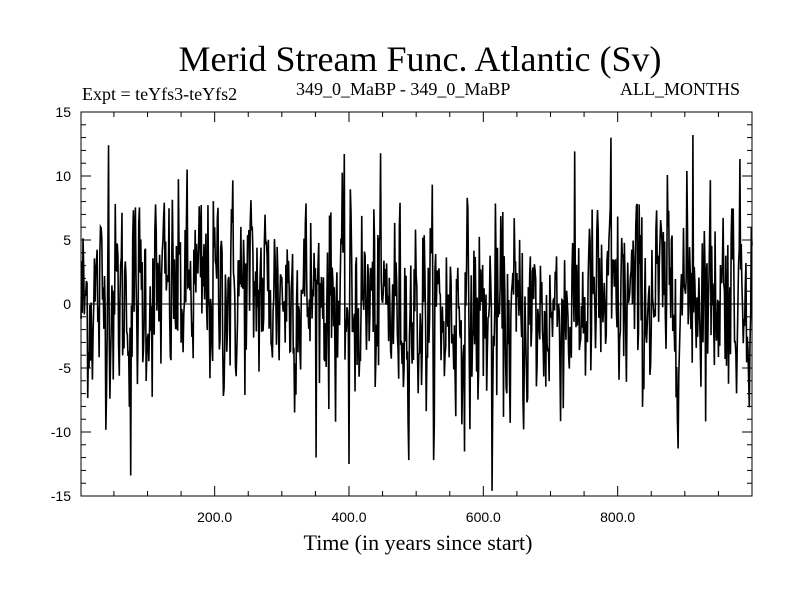 This screenshot has width=800, height=600. I want to click on x-axis-label: Time (in years since start), so click(418, 542).